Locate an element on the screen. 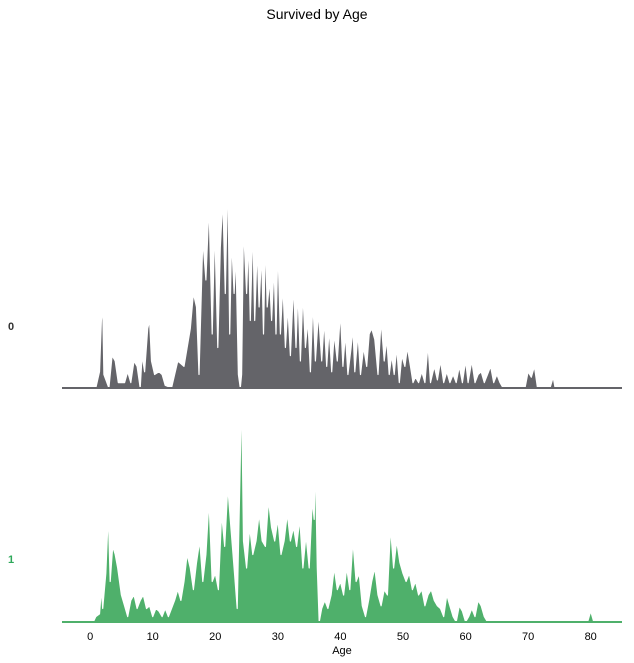 The image size is (634, 663). x-tick-label: 80 is located at coordinates (591, 637).